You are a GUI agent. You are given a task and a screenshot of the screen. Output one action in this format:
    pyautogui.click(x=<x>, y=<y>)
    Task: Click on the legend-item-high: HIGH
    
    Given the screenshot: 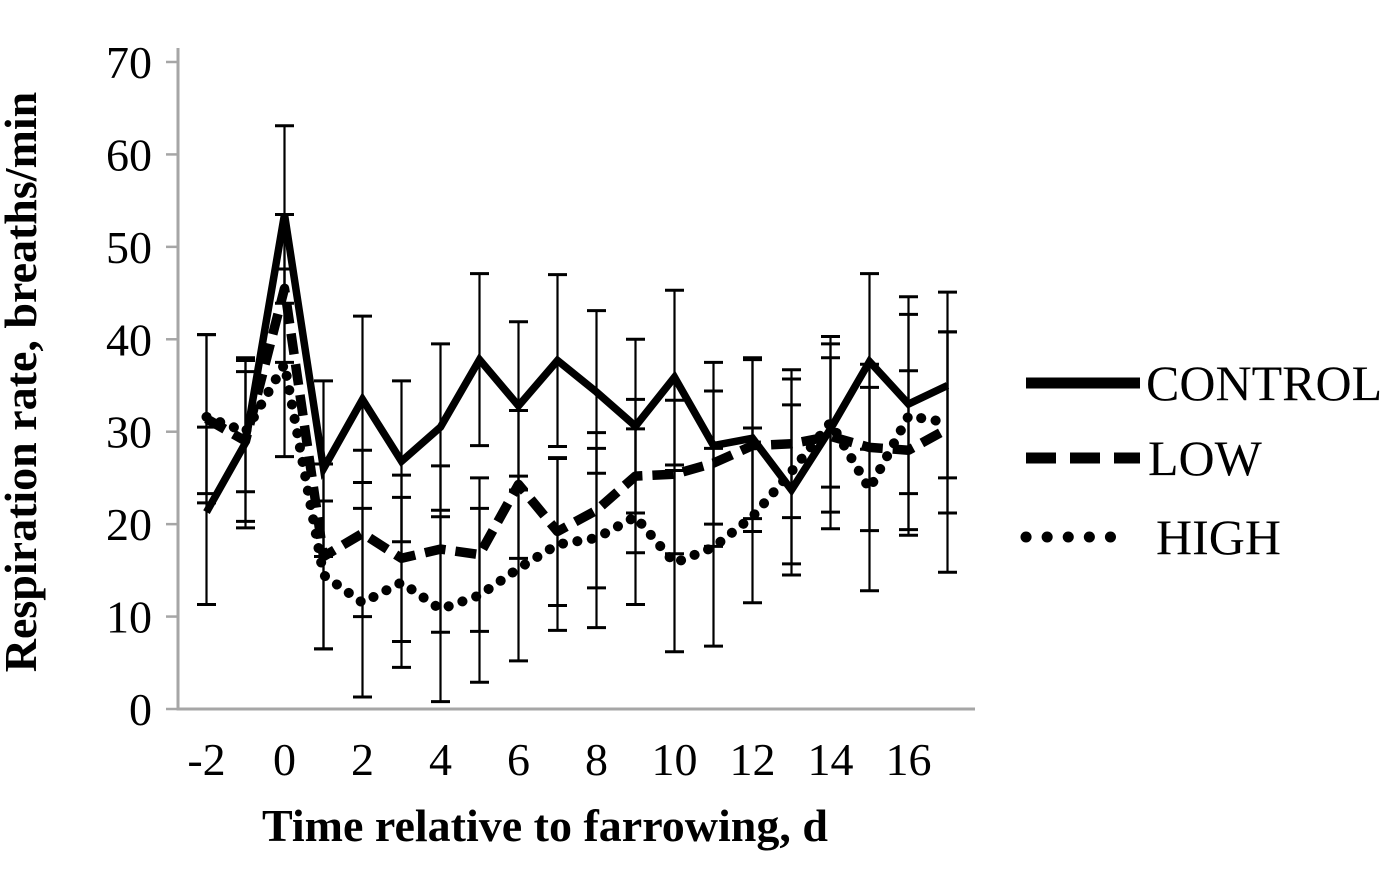 What is the action you would take?
    pyautogui.click(x=1150, y=537)
    